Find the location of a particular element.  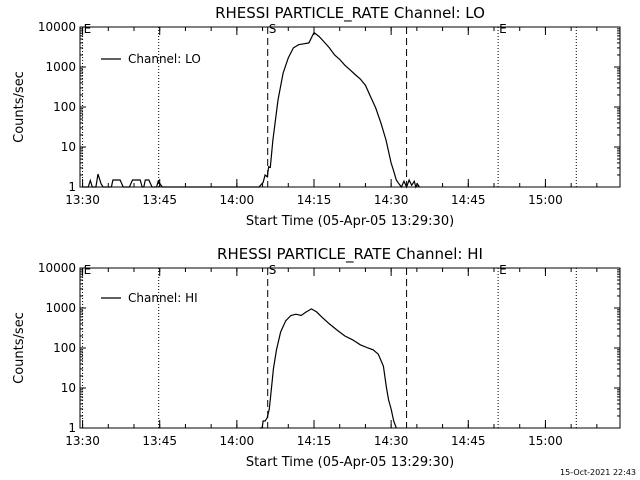

chart-title: RHESSI PARTICLE_RATE Channel: HI is located at coordinates (350, 254).